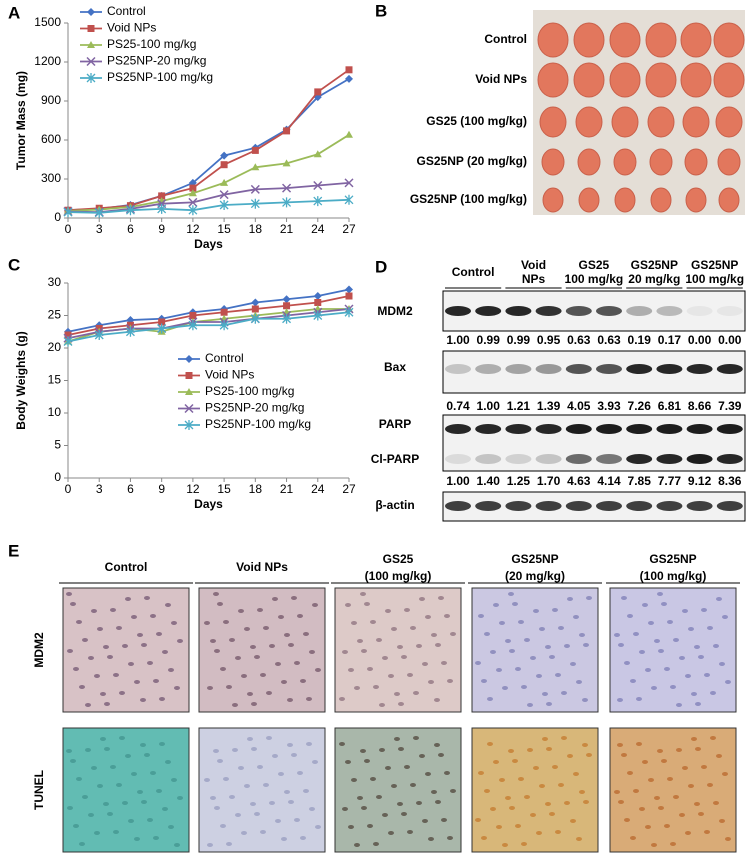  I want to click on legend-label: Control, so click(224, 358).